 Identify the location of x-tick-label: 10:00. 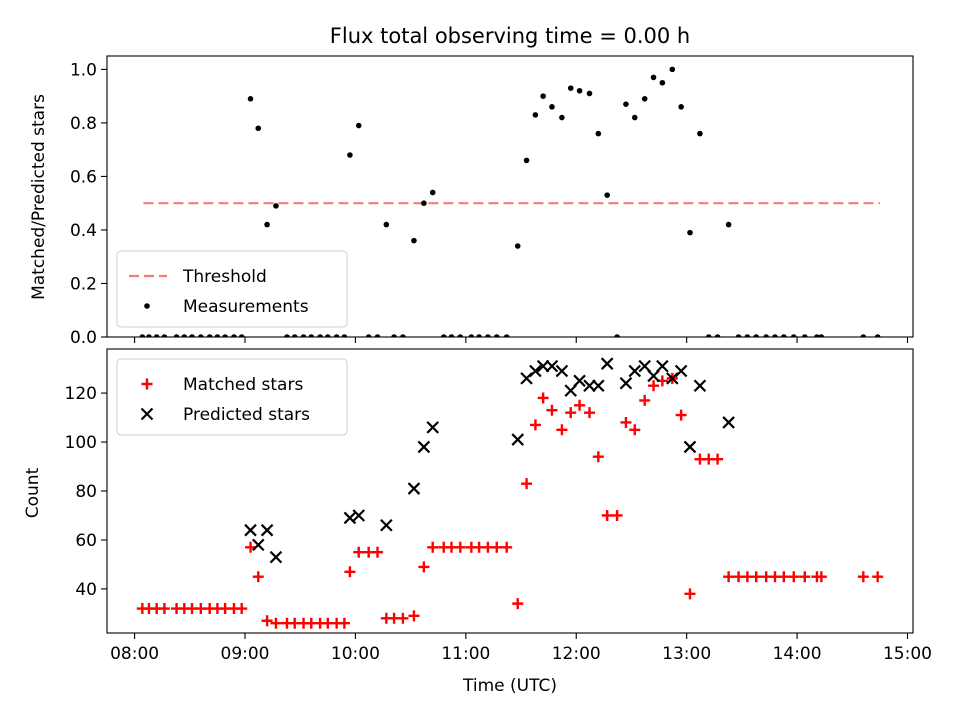
(355, 654).